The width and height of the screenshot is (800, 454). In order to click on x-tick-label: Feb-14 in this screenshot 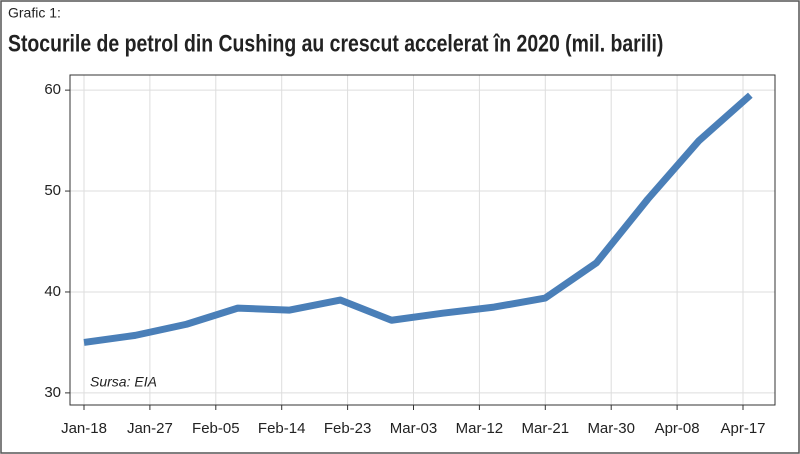, I will do `click(282, 428)`.